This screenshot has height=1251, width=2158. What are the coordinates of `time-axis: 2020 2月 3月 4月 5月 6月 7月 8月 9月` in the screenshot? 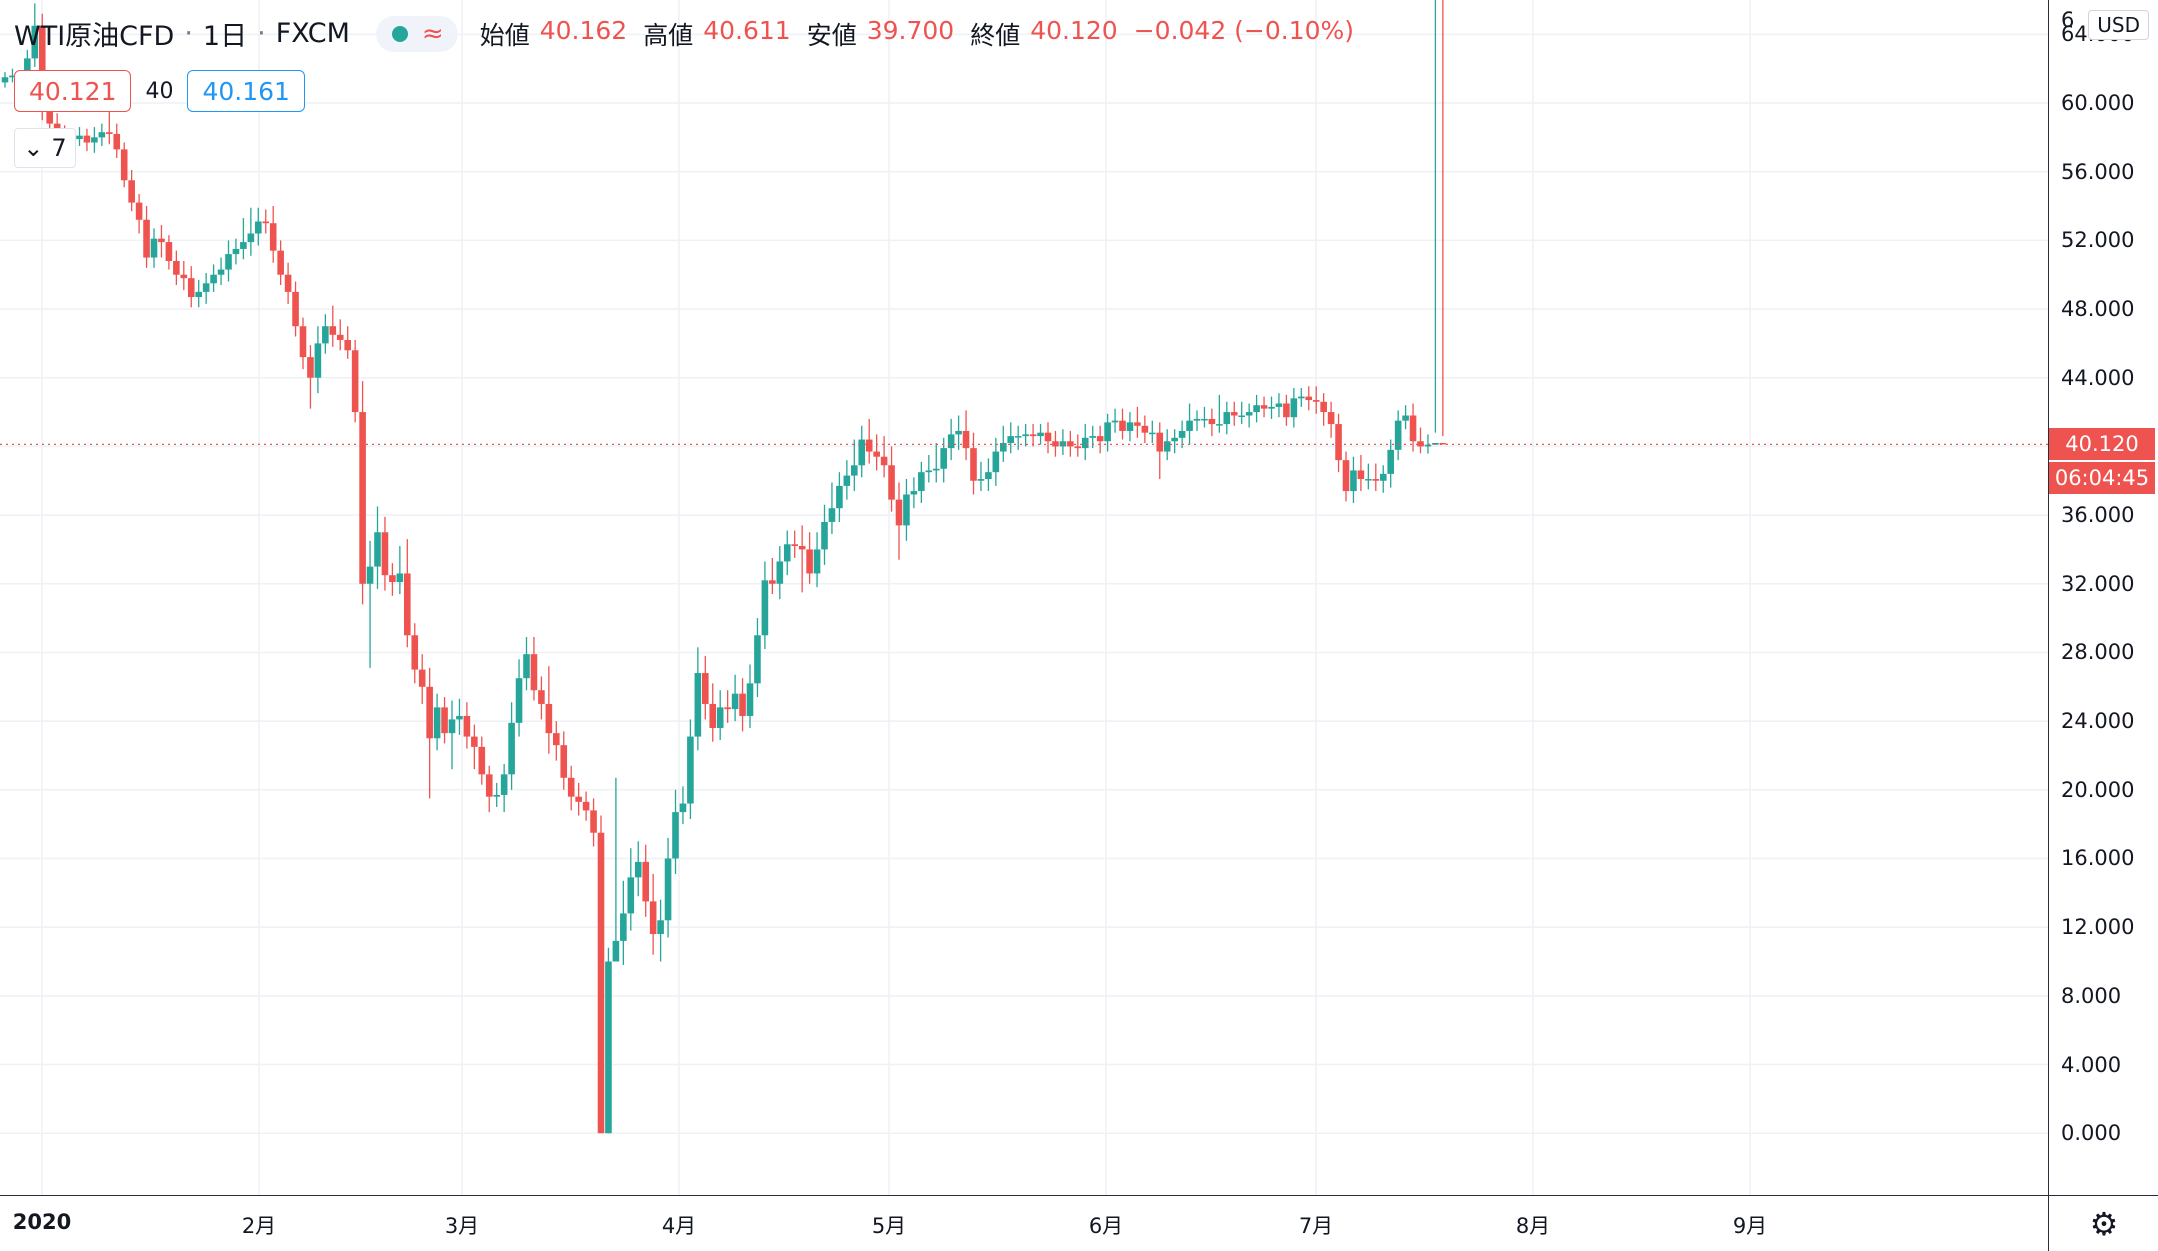 It's located at (1024, 1223).